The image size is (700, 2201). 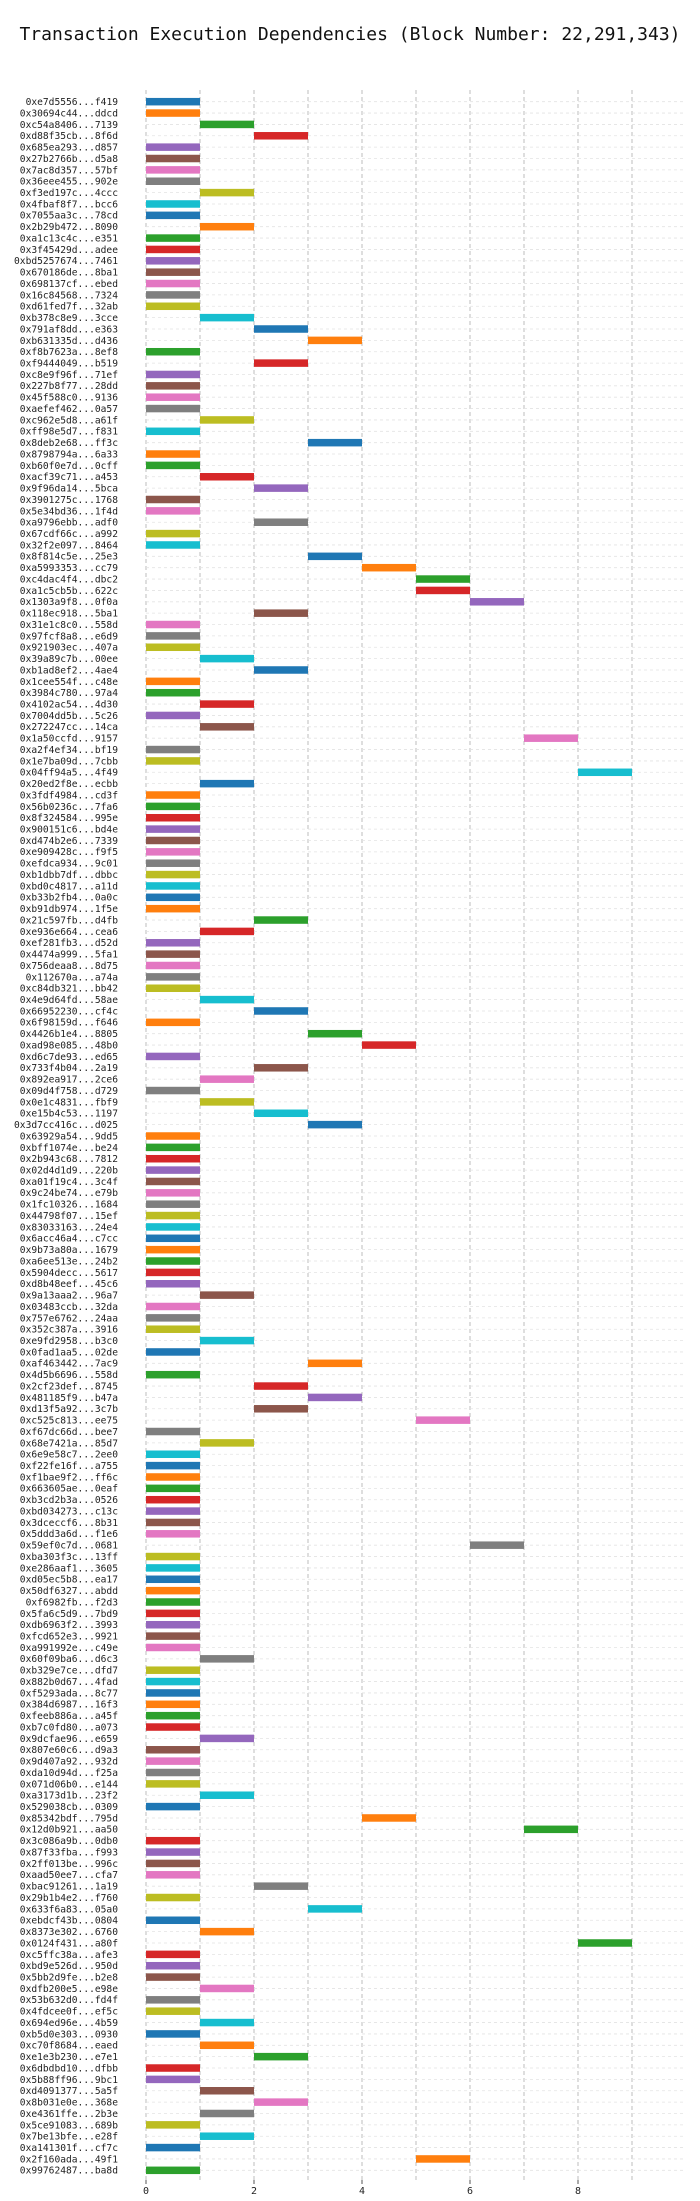 What do you see at coordinates (69, 784) in the screenshot?
I see `transaction-label: 0x20ed2f8e...ecbb` at bounding box center [69, 784].